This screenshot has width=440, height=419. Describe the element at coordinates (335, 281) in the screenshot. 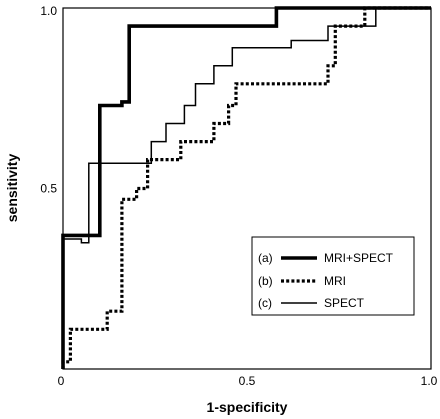

I see `legend-label: MRI` at that location.